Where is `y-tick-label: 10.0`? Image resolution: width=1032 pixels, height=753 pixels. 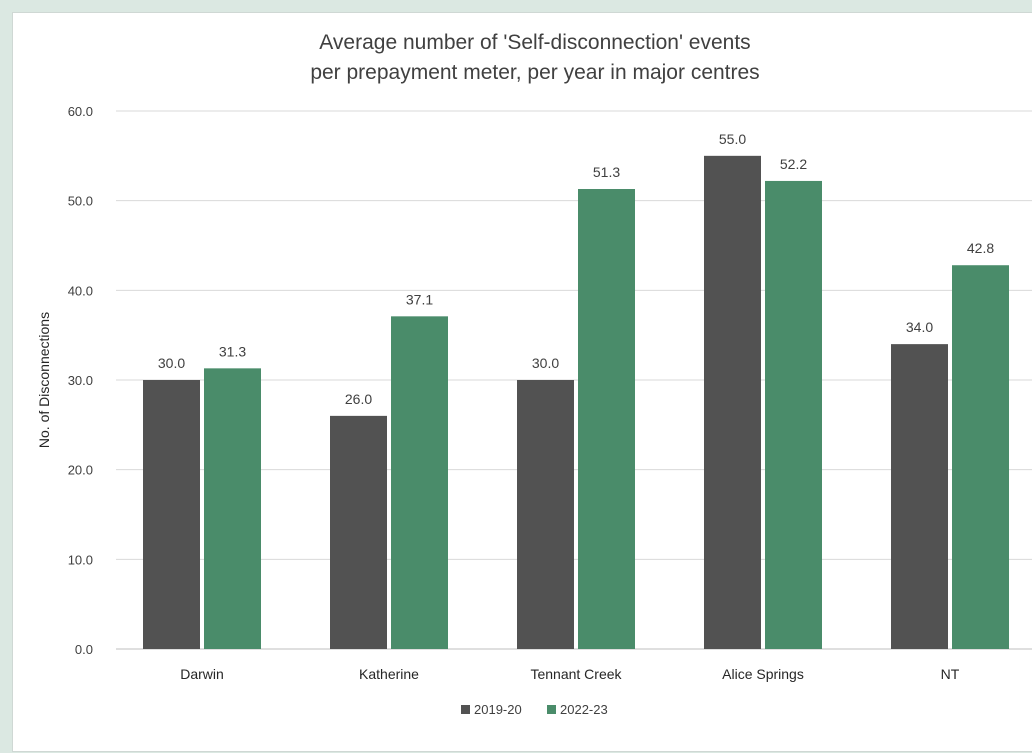 y-tick-label: 10.0 is located at coordinates (80, 559).